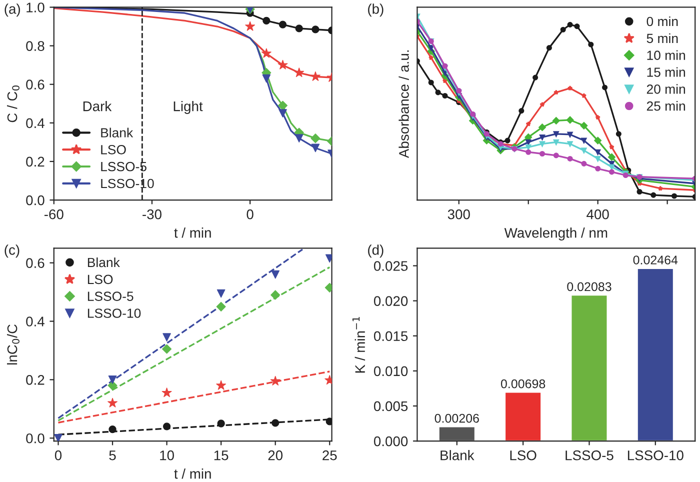 Image resolution: width=700 pixels, height=482 pixels. I want to click on y-tick-label: 0.025, so click(391, 266).